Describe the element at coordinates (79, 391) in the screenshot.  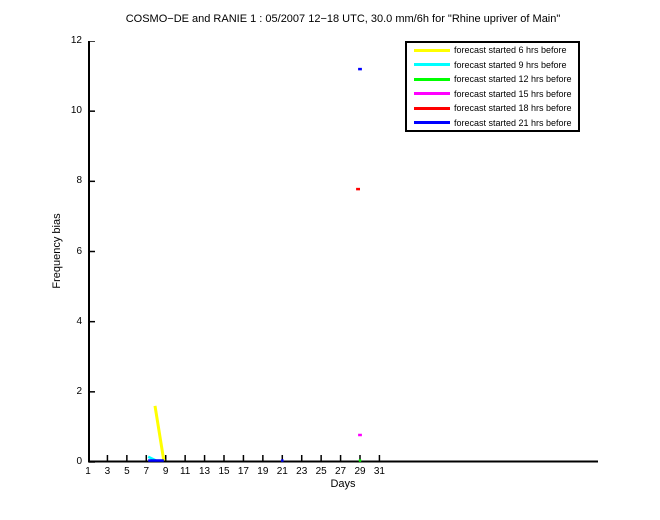
I see `y-tick-label: 2` at that location.